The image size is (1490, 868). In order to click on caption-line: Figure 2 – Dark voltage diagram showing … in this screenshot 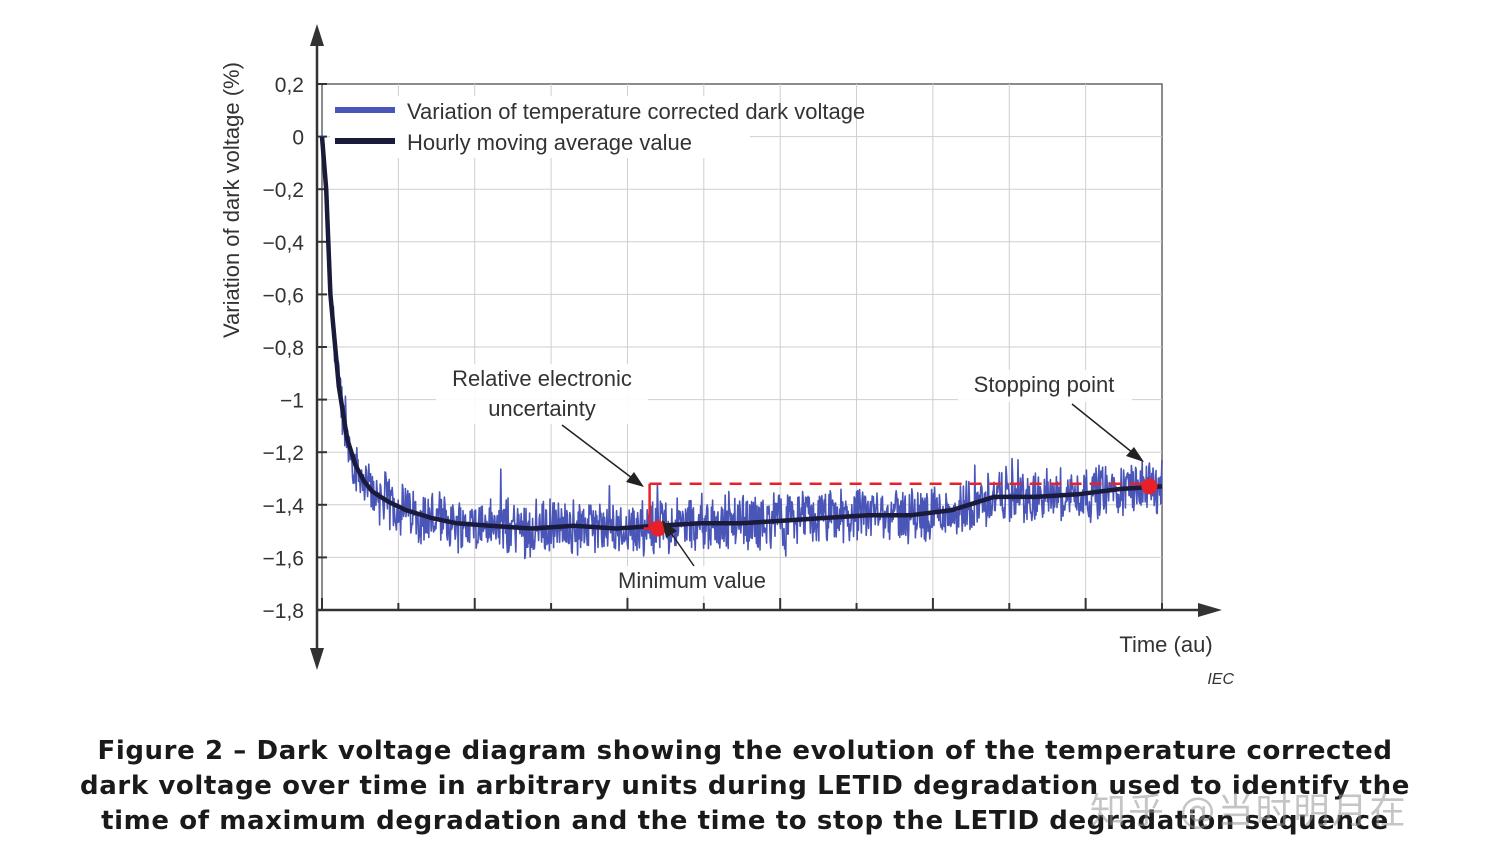, I will do `click(745, 751)`.